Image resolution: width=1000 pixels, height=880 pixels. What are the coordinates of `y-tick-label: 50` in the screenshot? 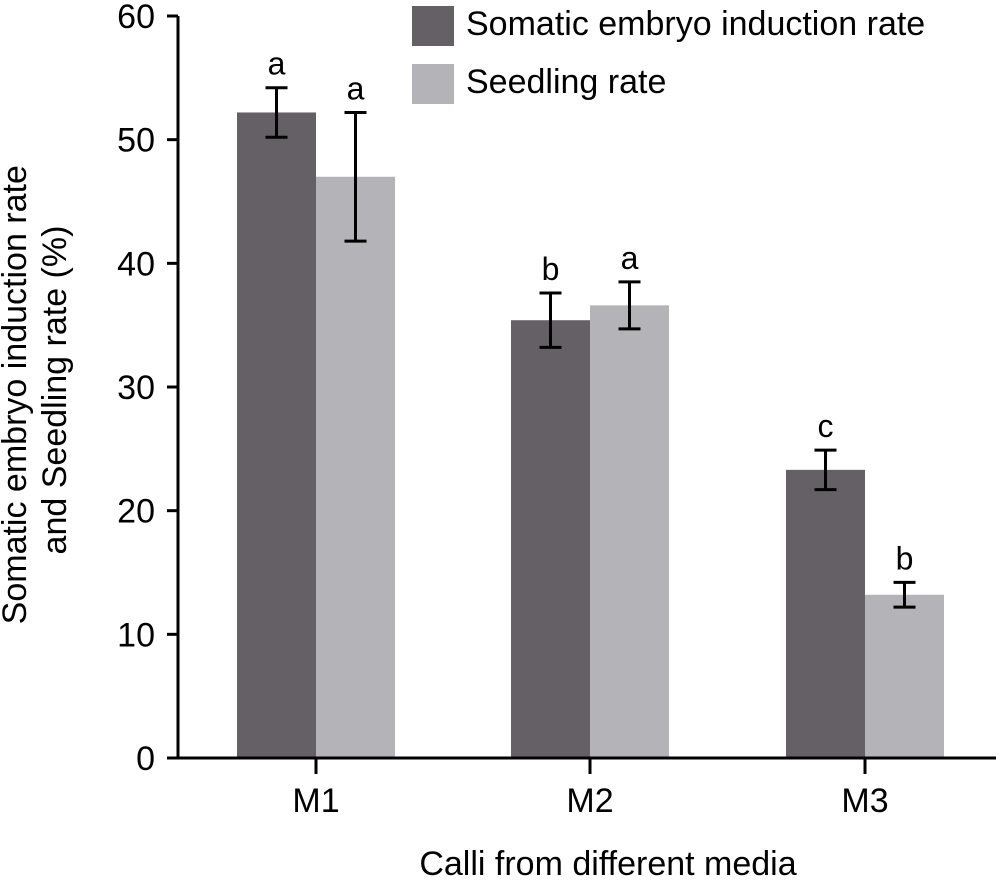 It's located at (136, 141).